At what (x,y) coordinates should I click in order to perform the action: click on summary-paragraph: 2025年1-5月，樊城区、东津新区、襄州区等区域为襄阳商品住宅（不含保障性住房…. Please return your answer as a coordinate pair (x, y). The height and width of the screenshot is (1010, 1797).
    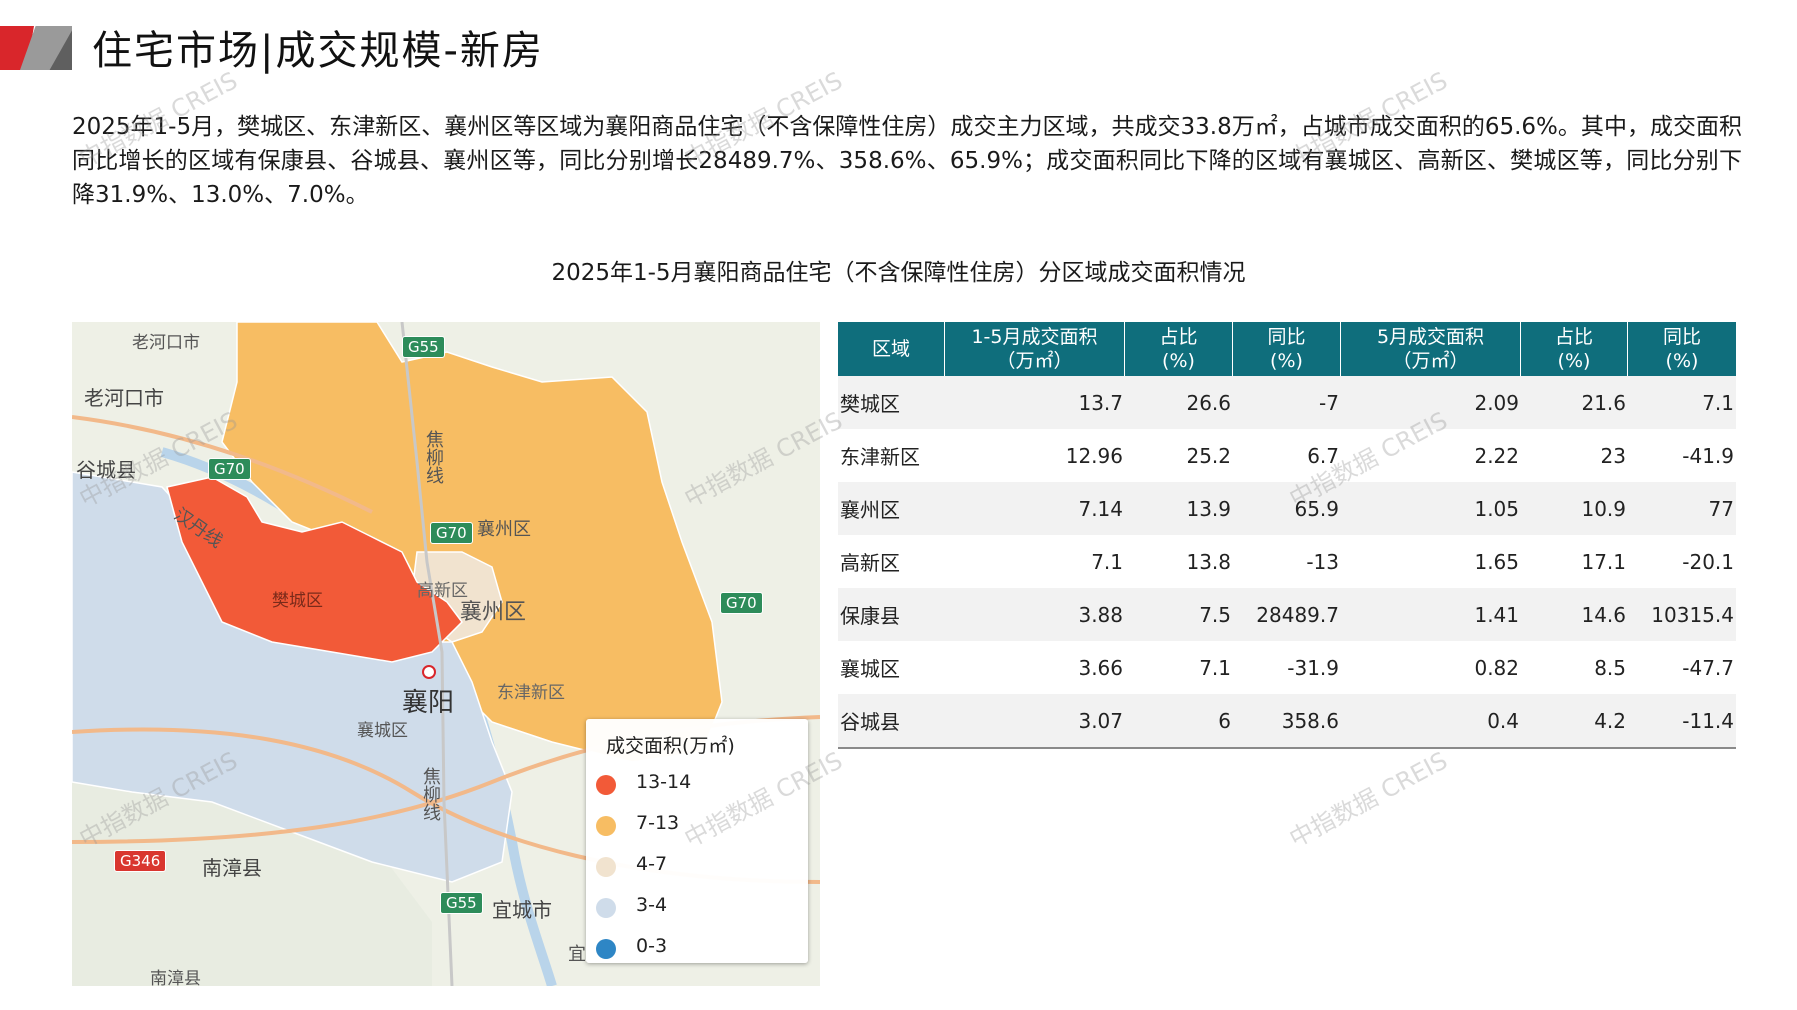
    Looking at the image, I should click on (907, 161).